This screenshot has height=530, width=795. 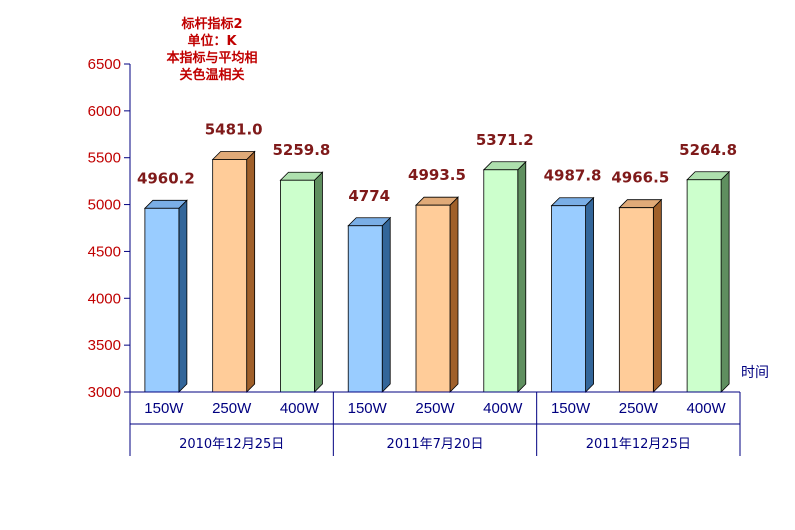 I want to click on bar-1-150w, so click(x=365, y=309).